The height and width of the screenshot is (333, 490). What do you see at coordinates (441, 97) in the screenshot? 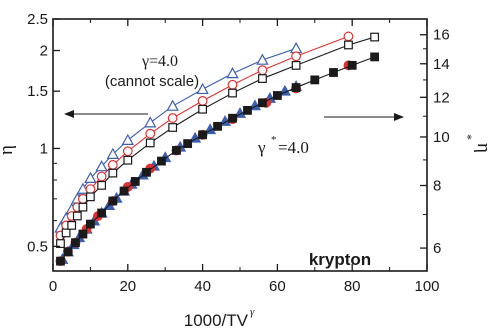
I see `y-right-tick-label: 12` at bounding box center [441, 97].